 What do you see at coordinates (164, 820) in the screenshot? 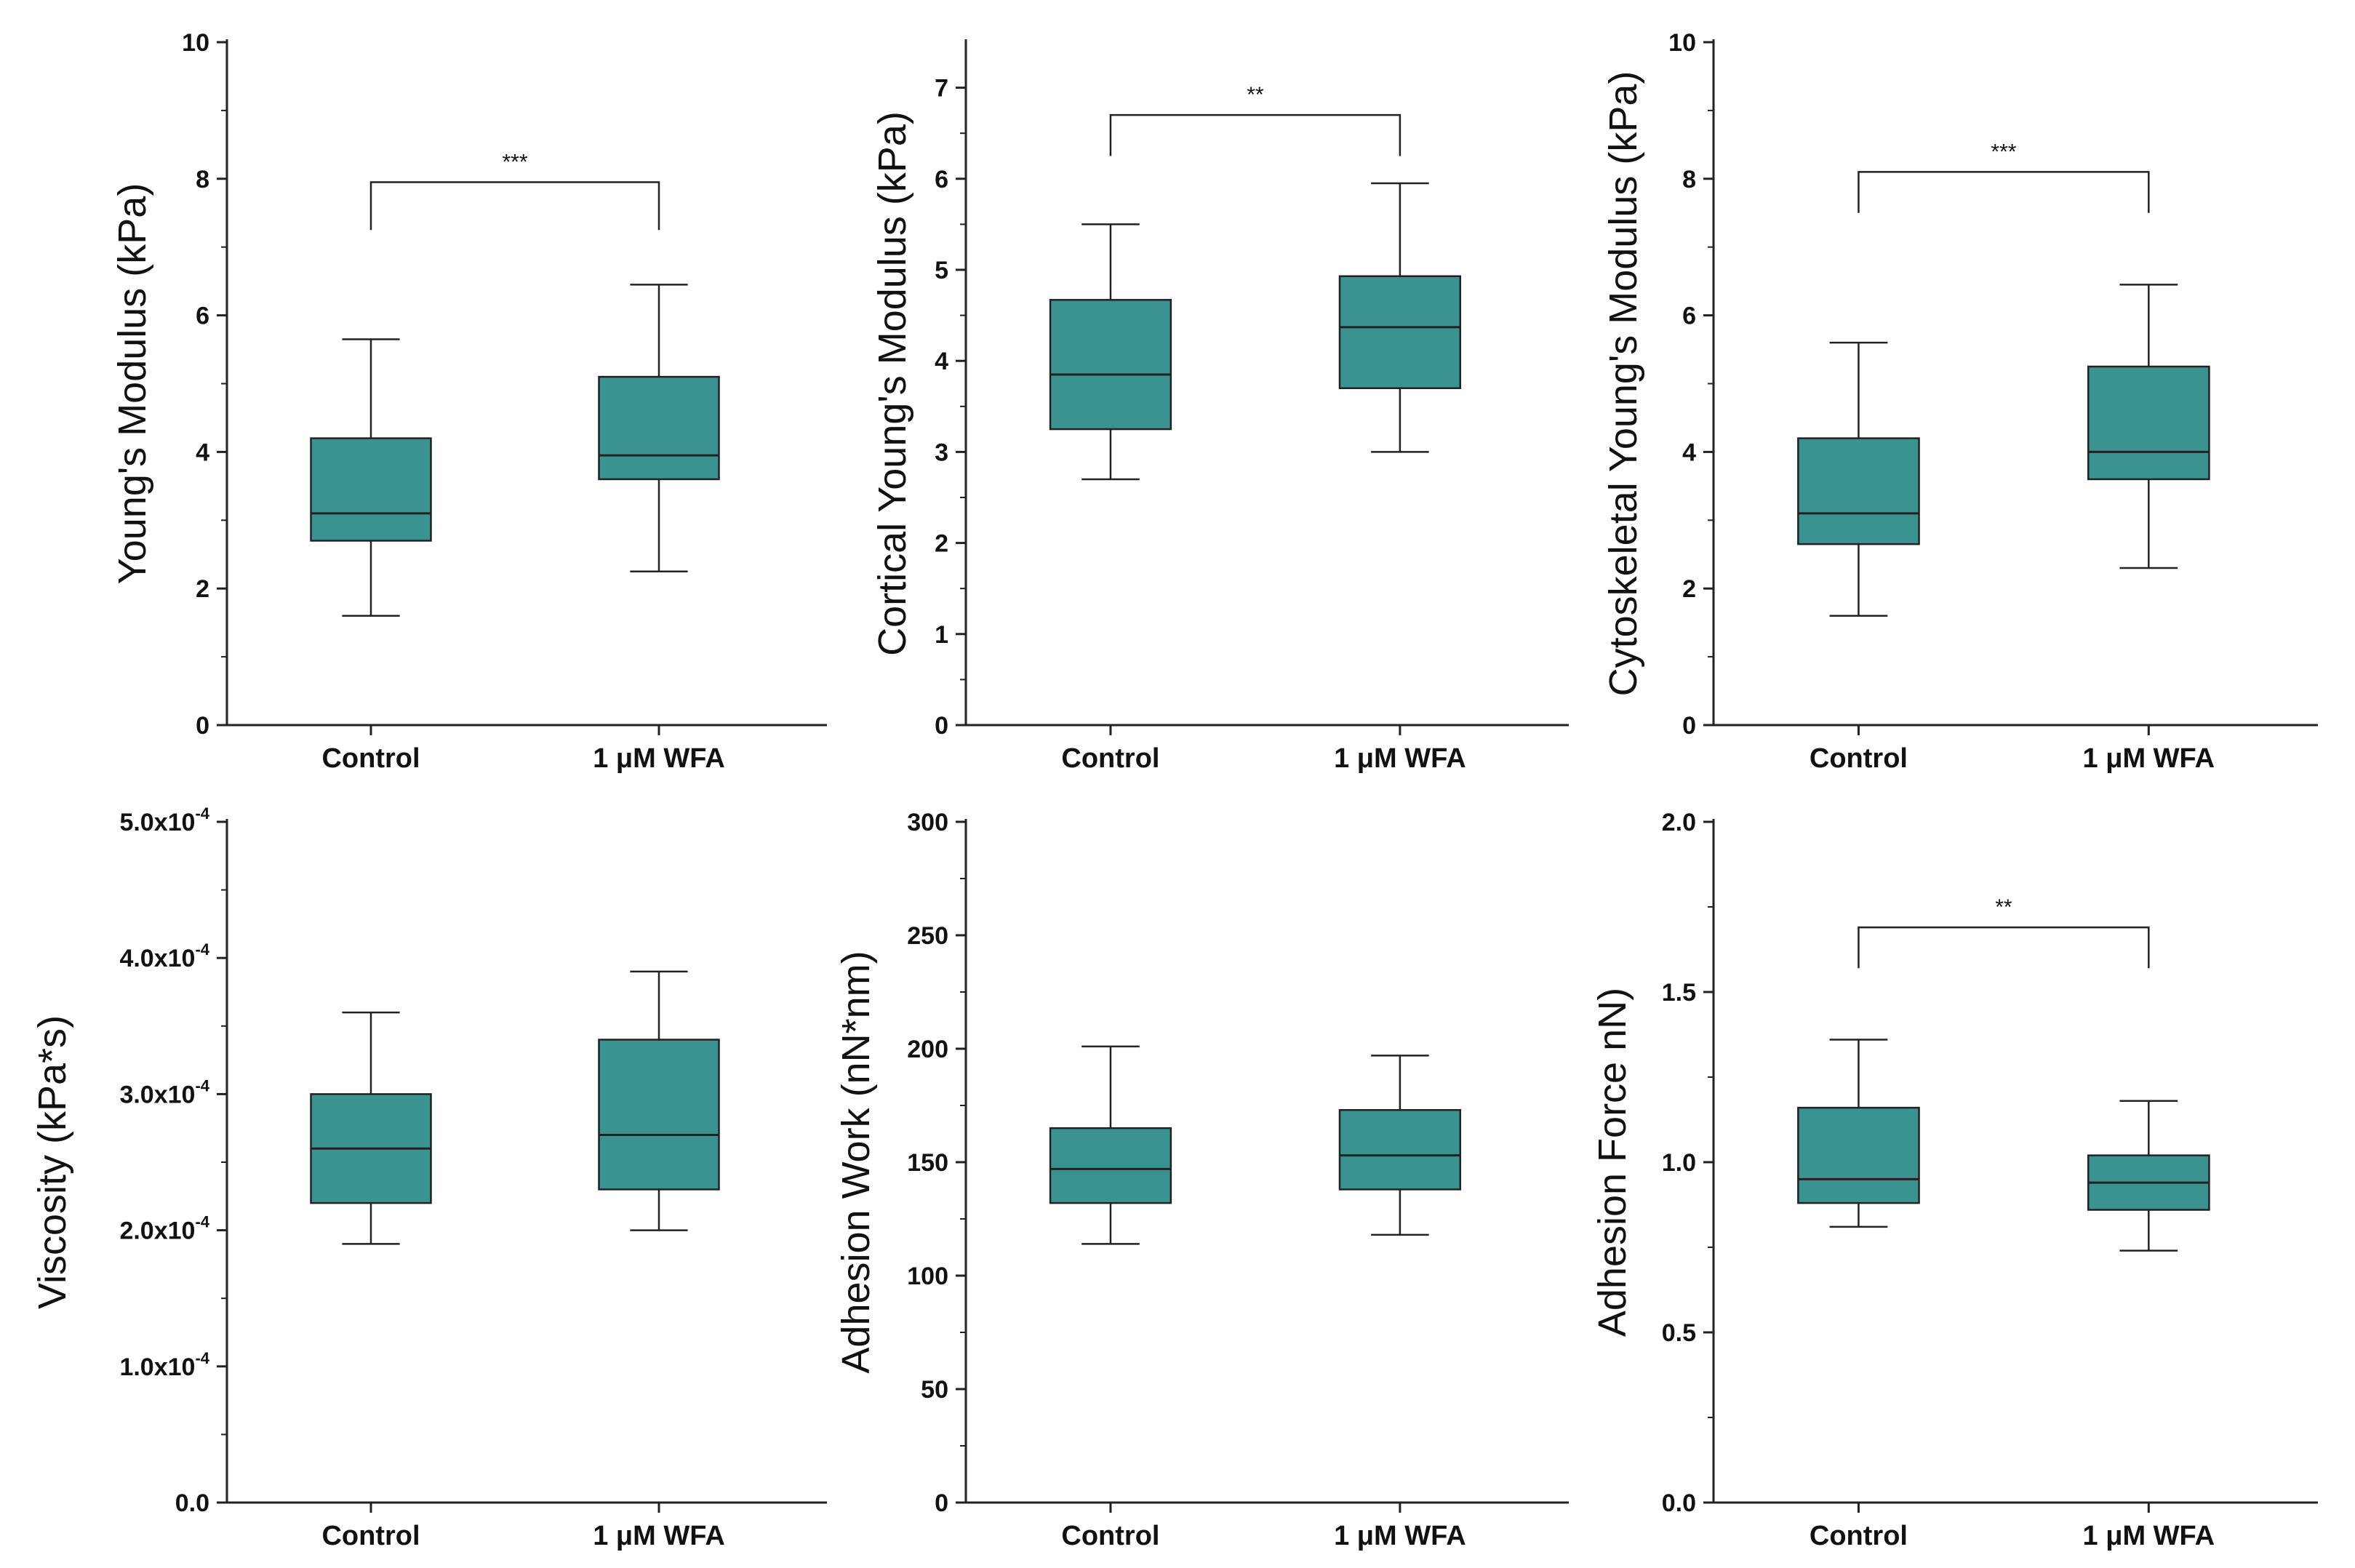
I see `y-tick-label: 5.0x10⁻⁴` at bounding box center [164, 820].